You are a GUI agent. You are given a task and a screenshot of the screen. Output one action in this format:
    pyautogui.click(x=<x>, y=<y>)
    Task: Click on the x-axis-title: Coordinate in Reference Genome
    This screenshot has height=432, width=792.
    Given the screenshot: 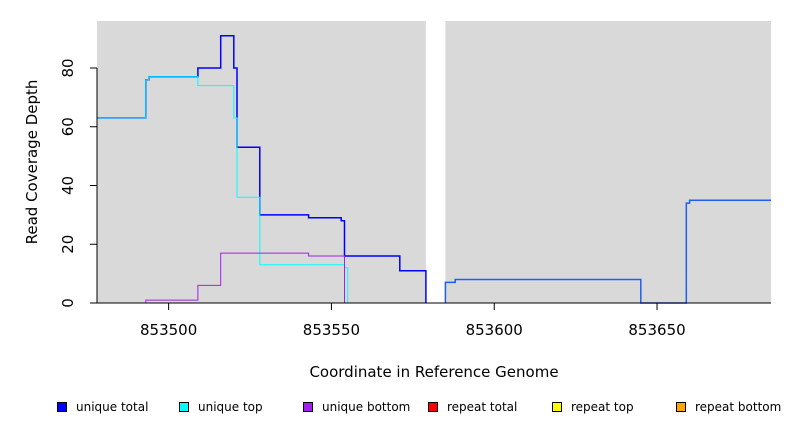 What is the action you would take?
    pyautogui.click(x=433, y=372)
    